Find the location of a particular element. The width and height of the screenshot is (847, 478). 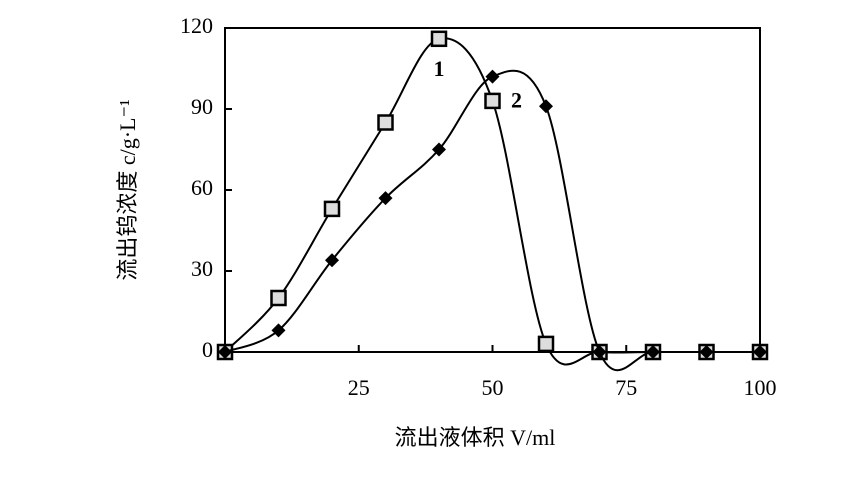

y-tick-label: 30 is located at coordinates (202, 268).